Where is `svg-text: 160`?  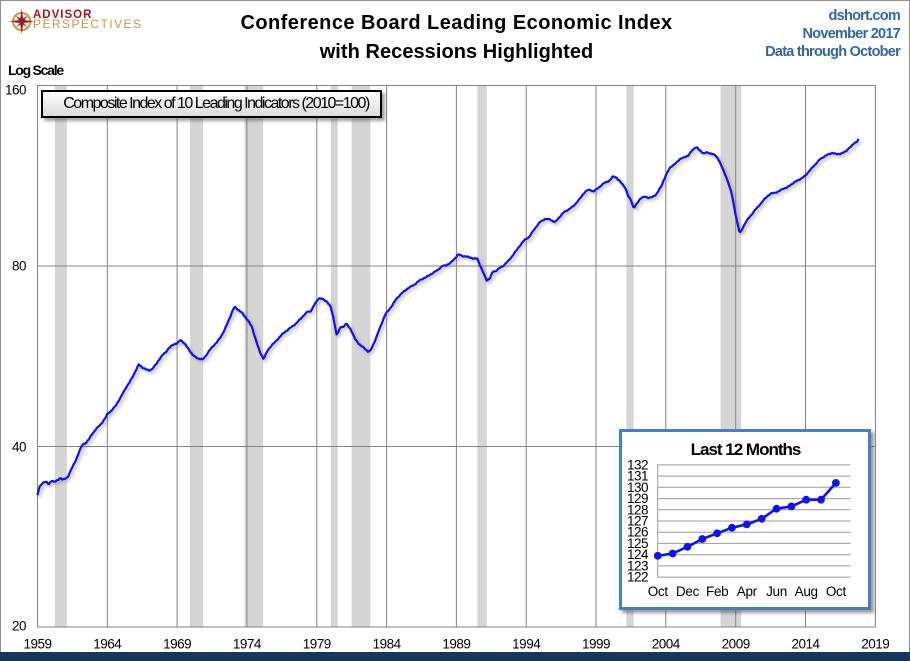 svg-text: 160 is located at coordinates (15, 90).